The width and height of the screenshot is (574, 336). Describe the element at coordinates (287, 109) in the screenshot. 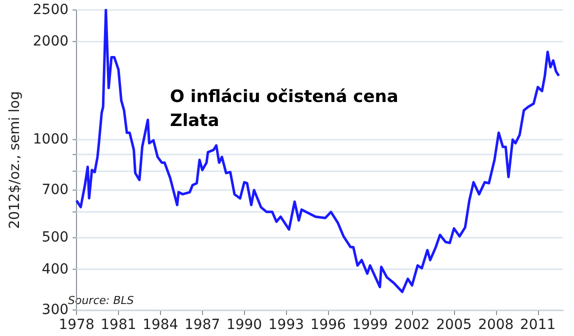

I see `text: O infláciu očistená cena Zlata` at that location.